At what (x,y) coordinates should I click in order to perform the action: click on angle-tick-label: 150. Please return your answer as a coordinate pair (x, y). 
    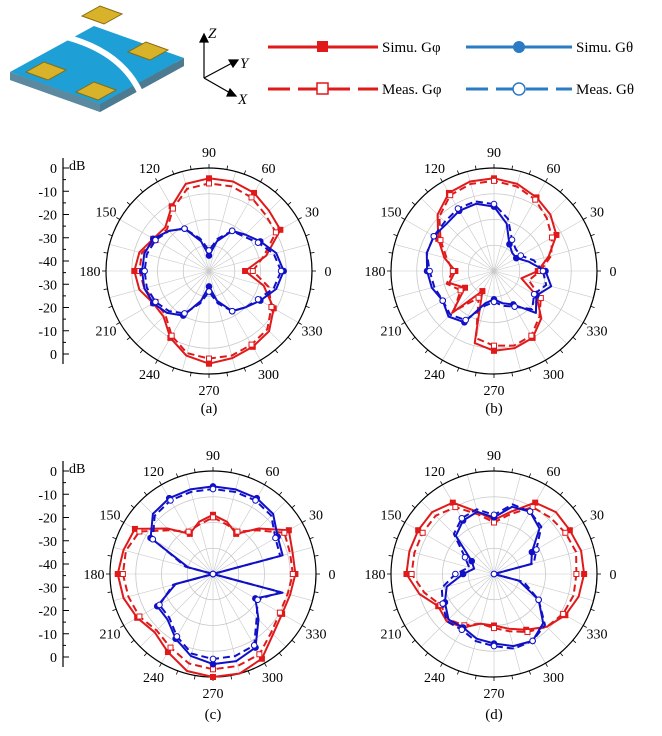
    Looking at the image, I should click on (109, 516).